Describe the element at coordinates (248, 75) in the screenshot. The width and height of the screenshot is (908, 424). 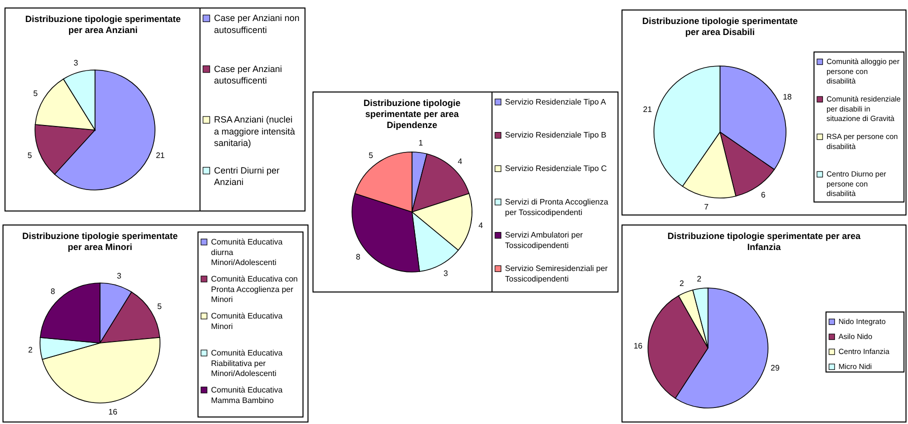
I see `legend-label: Case per Anziani autosufficenti` at that location.